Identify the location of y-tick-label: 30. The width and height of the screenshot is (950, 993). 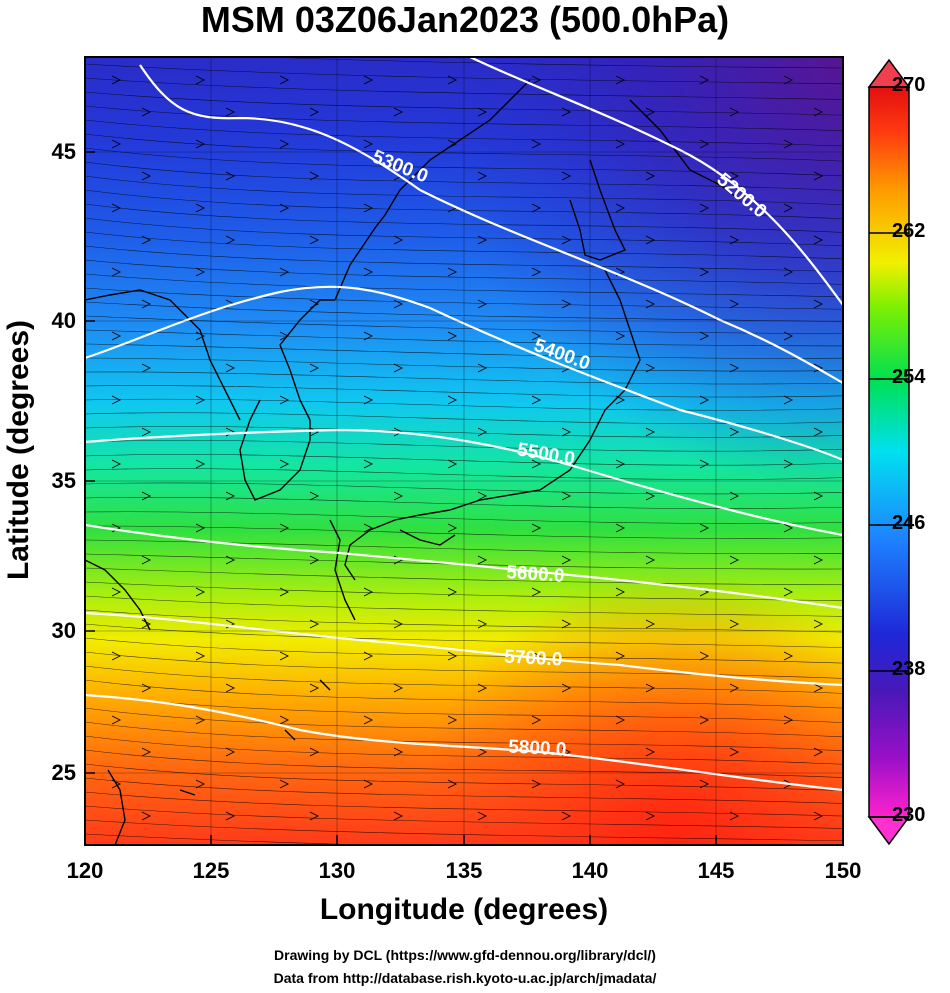
(63, 630).